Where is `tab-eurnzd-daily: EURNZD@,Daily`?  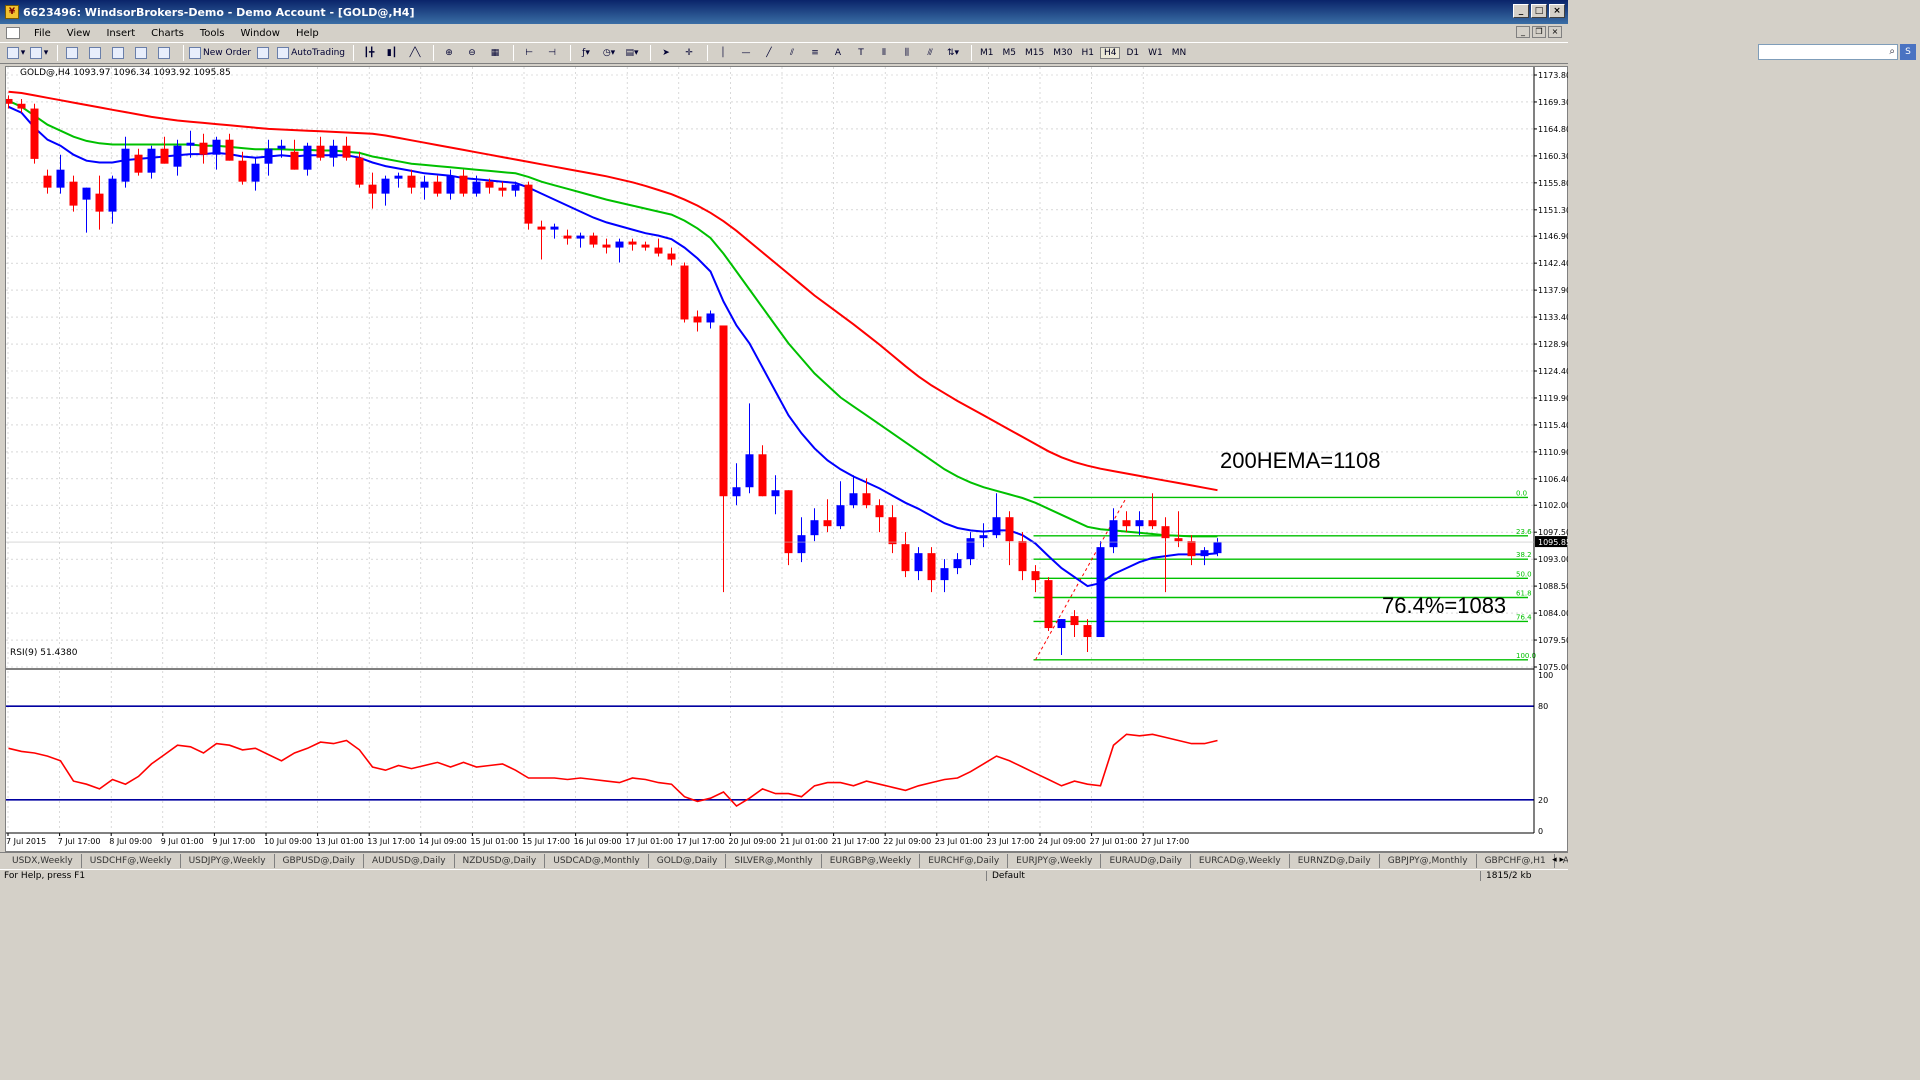 tab-eurnzd-daily: EURNZD@,Daily is located at coordinates (1335, 861).